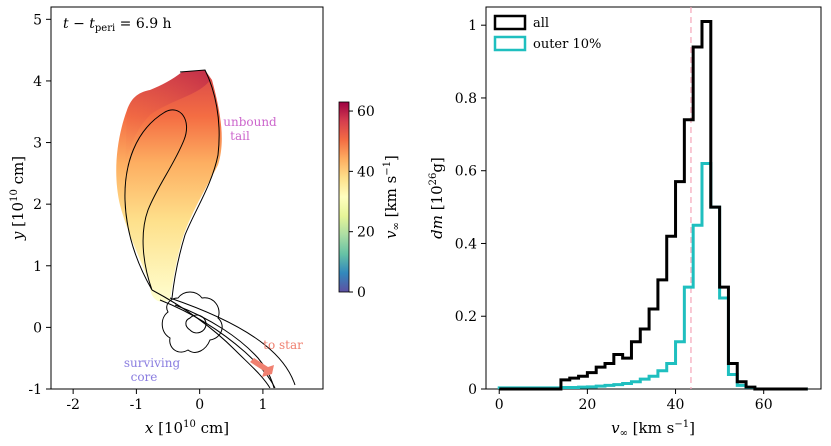 The width and height of the screenshot is (831, 446). I want to click on time-label: t − tperi = 6.9 h, so click(117, 25).